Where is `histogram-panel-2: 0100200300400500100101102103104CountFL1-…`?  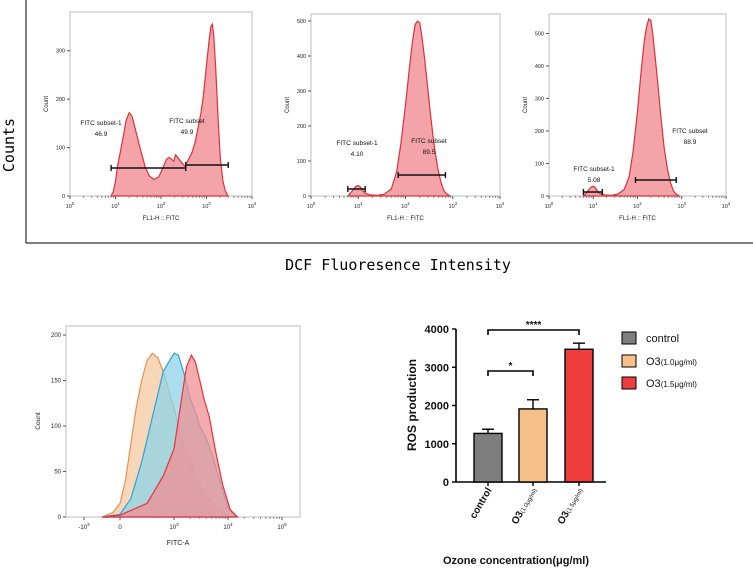
histogram-panel-2: 0100200300400500100101102103104CountFL1-… is located at coordinates (395, 117).